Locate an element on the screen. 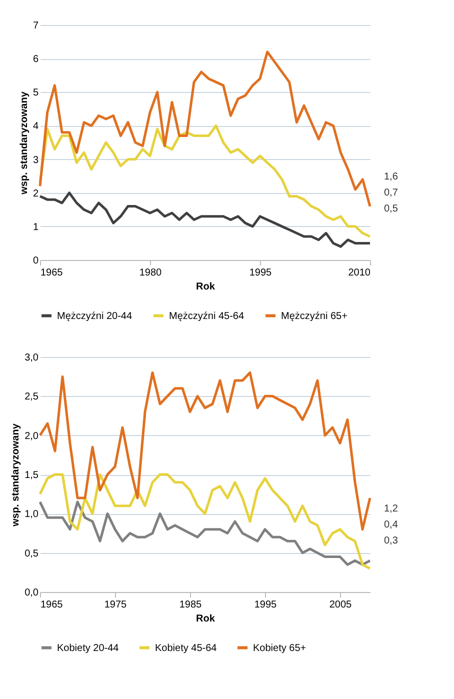 The height and width of the screenshot is (699, 454). legend-label: Kobiety 45-64 is located at coordinates (186, 648).